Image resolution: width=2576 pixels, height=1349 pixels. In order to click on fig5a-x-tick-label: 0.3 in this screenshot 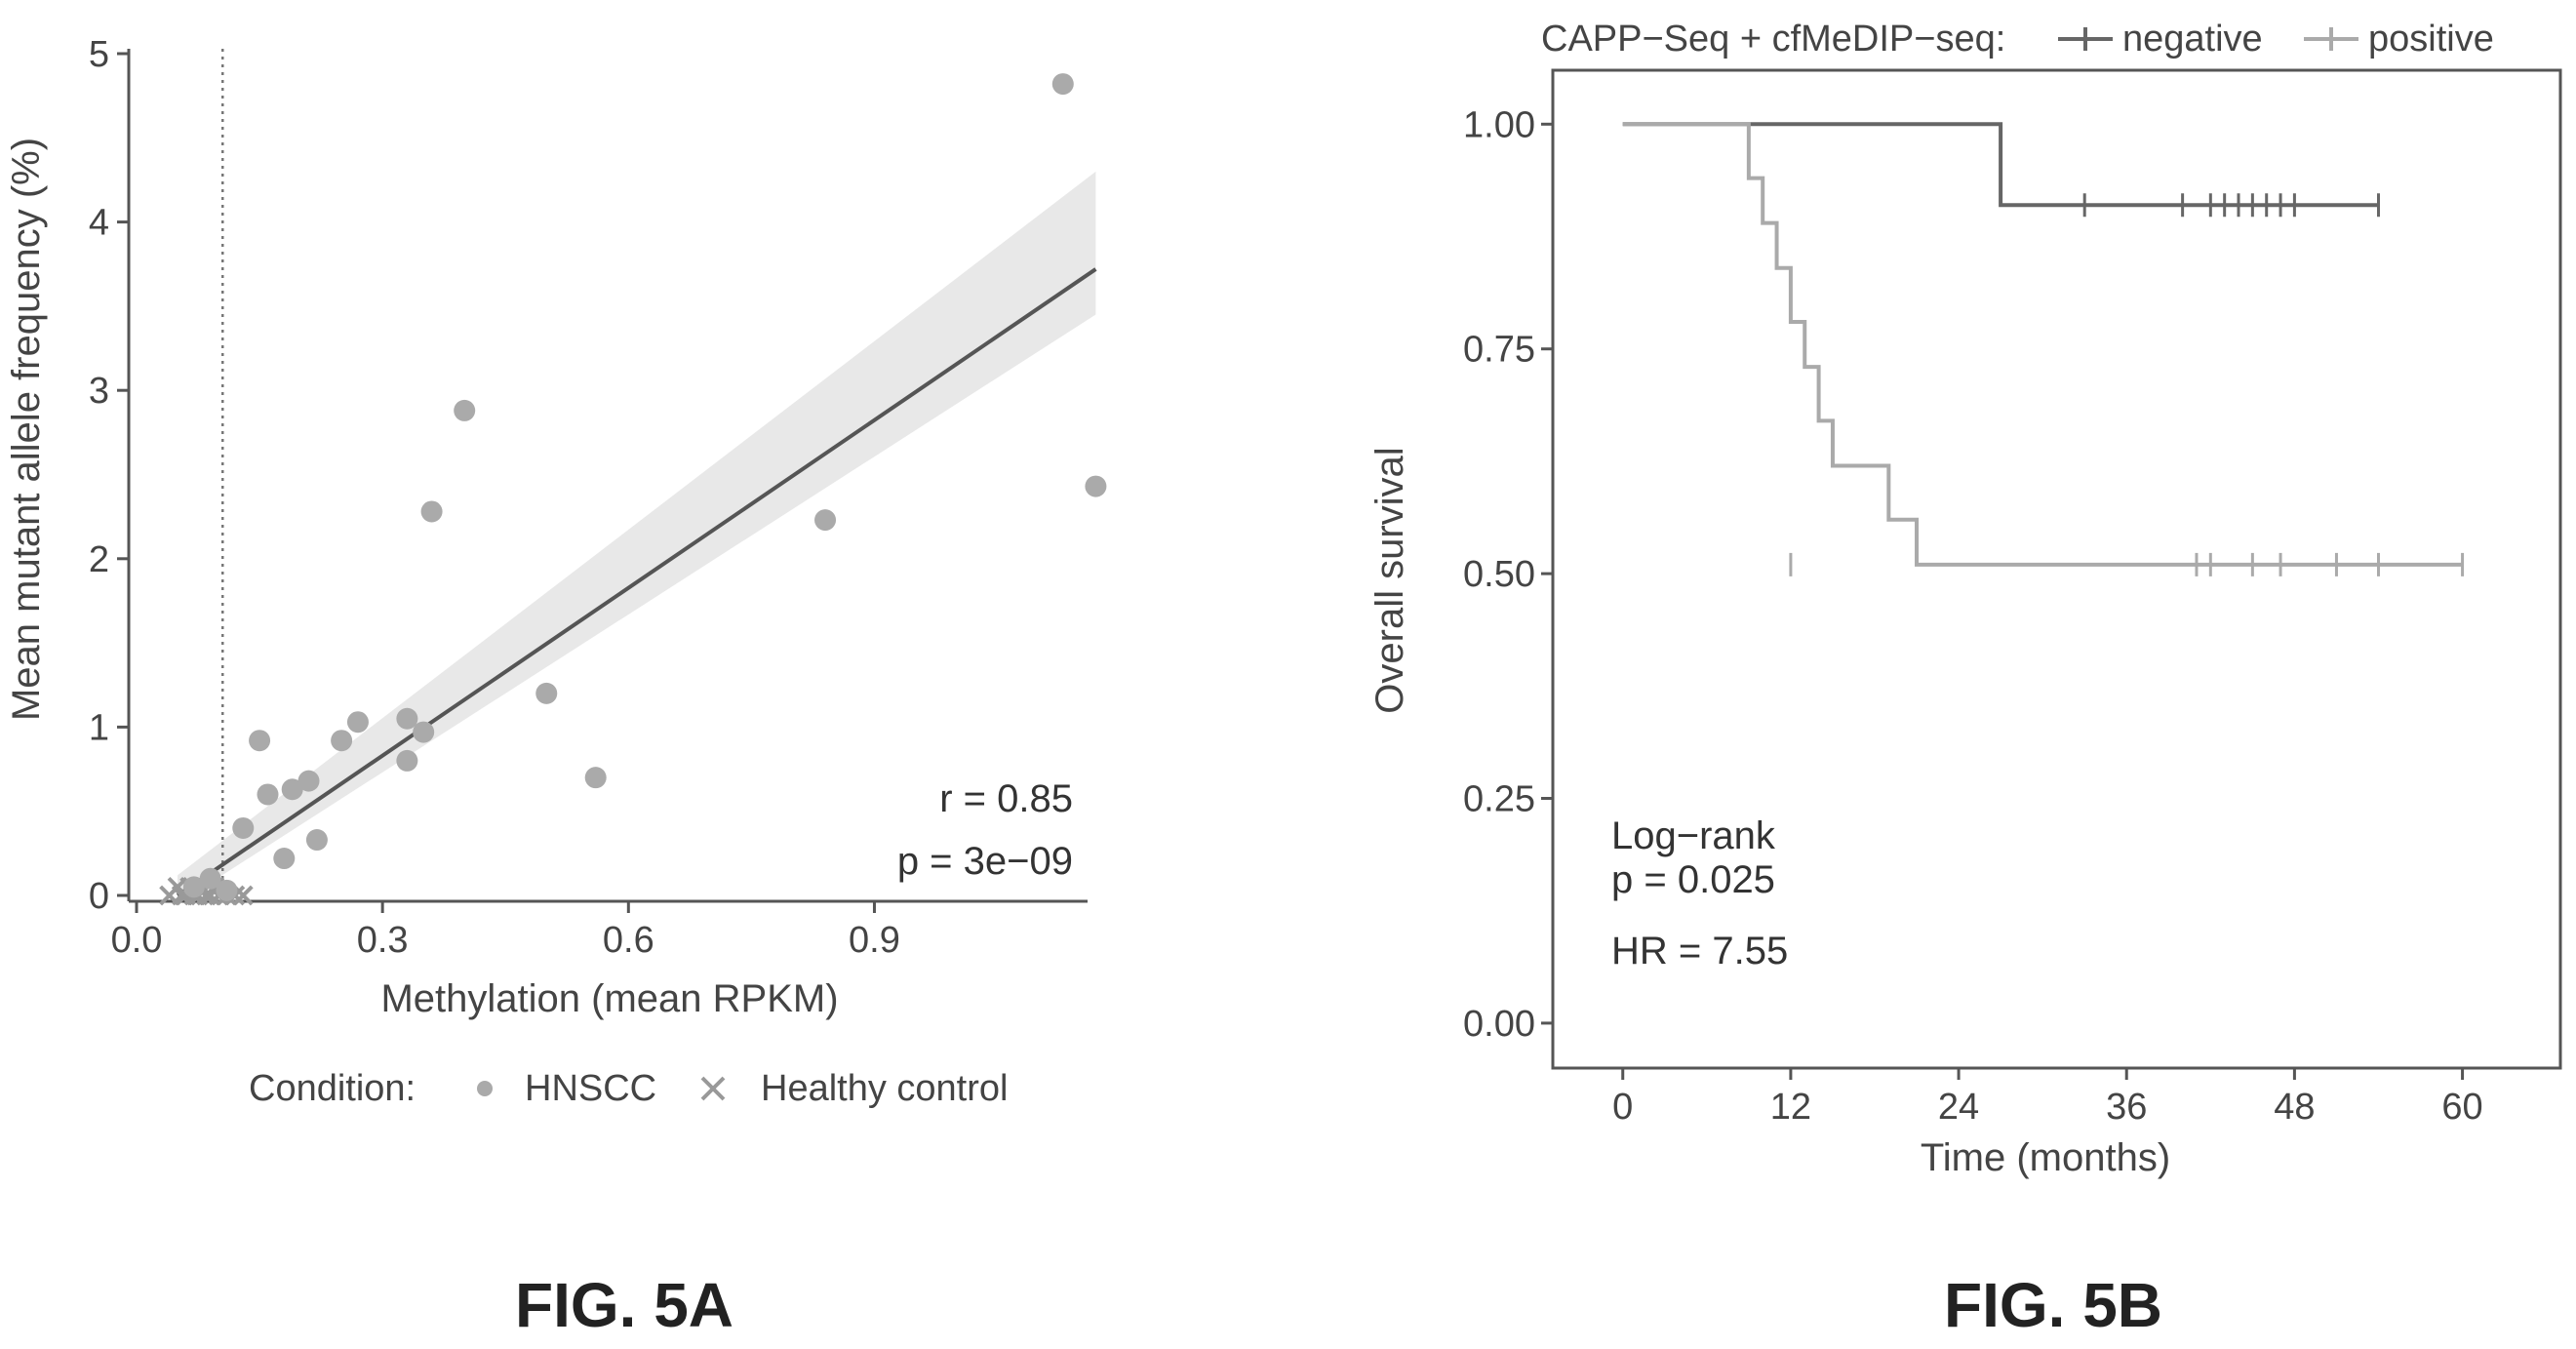, I will do `click(383, 940)`.